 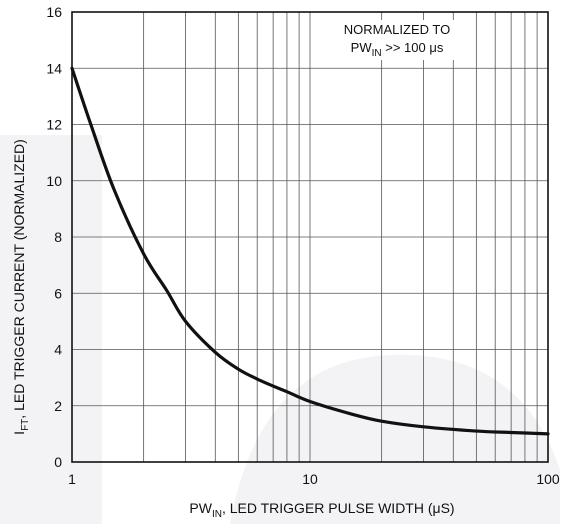 What do you see at coordinates (58, 237) in the screenshot?
I see `y-tick-label: 8` at bounding box center [58, 237].